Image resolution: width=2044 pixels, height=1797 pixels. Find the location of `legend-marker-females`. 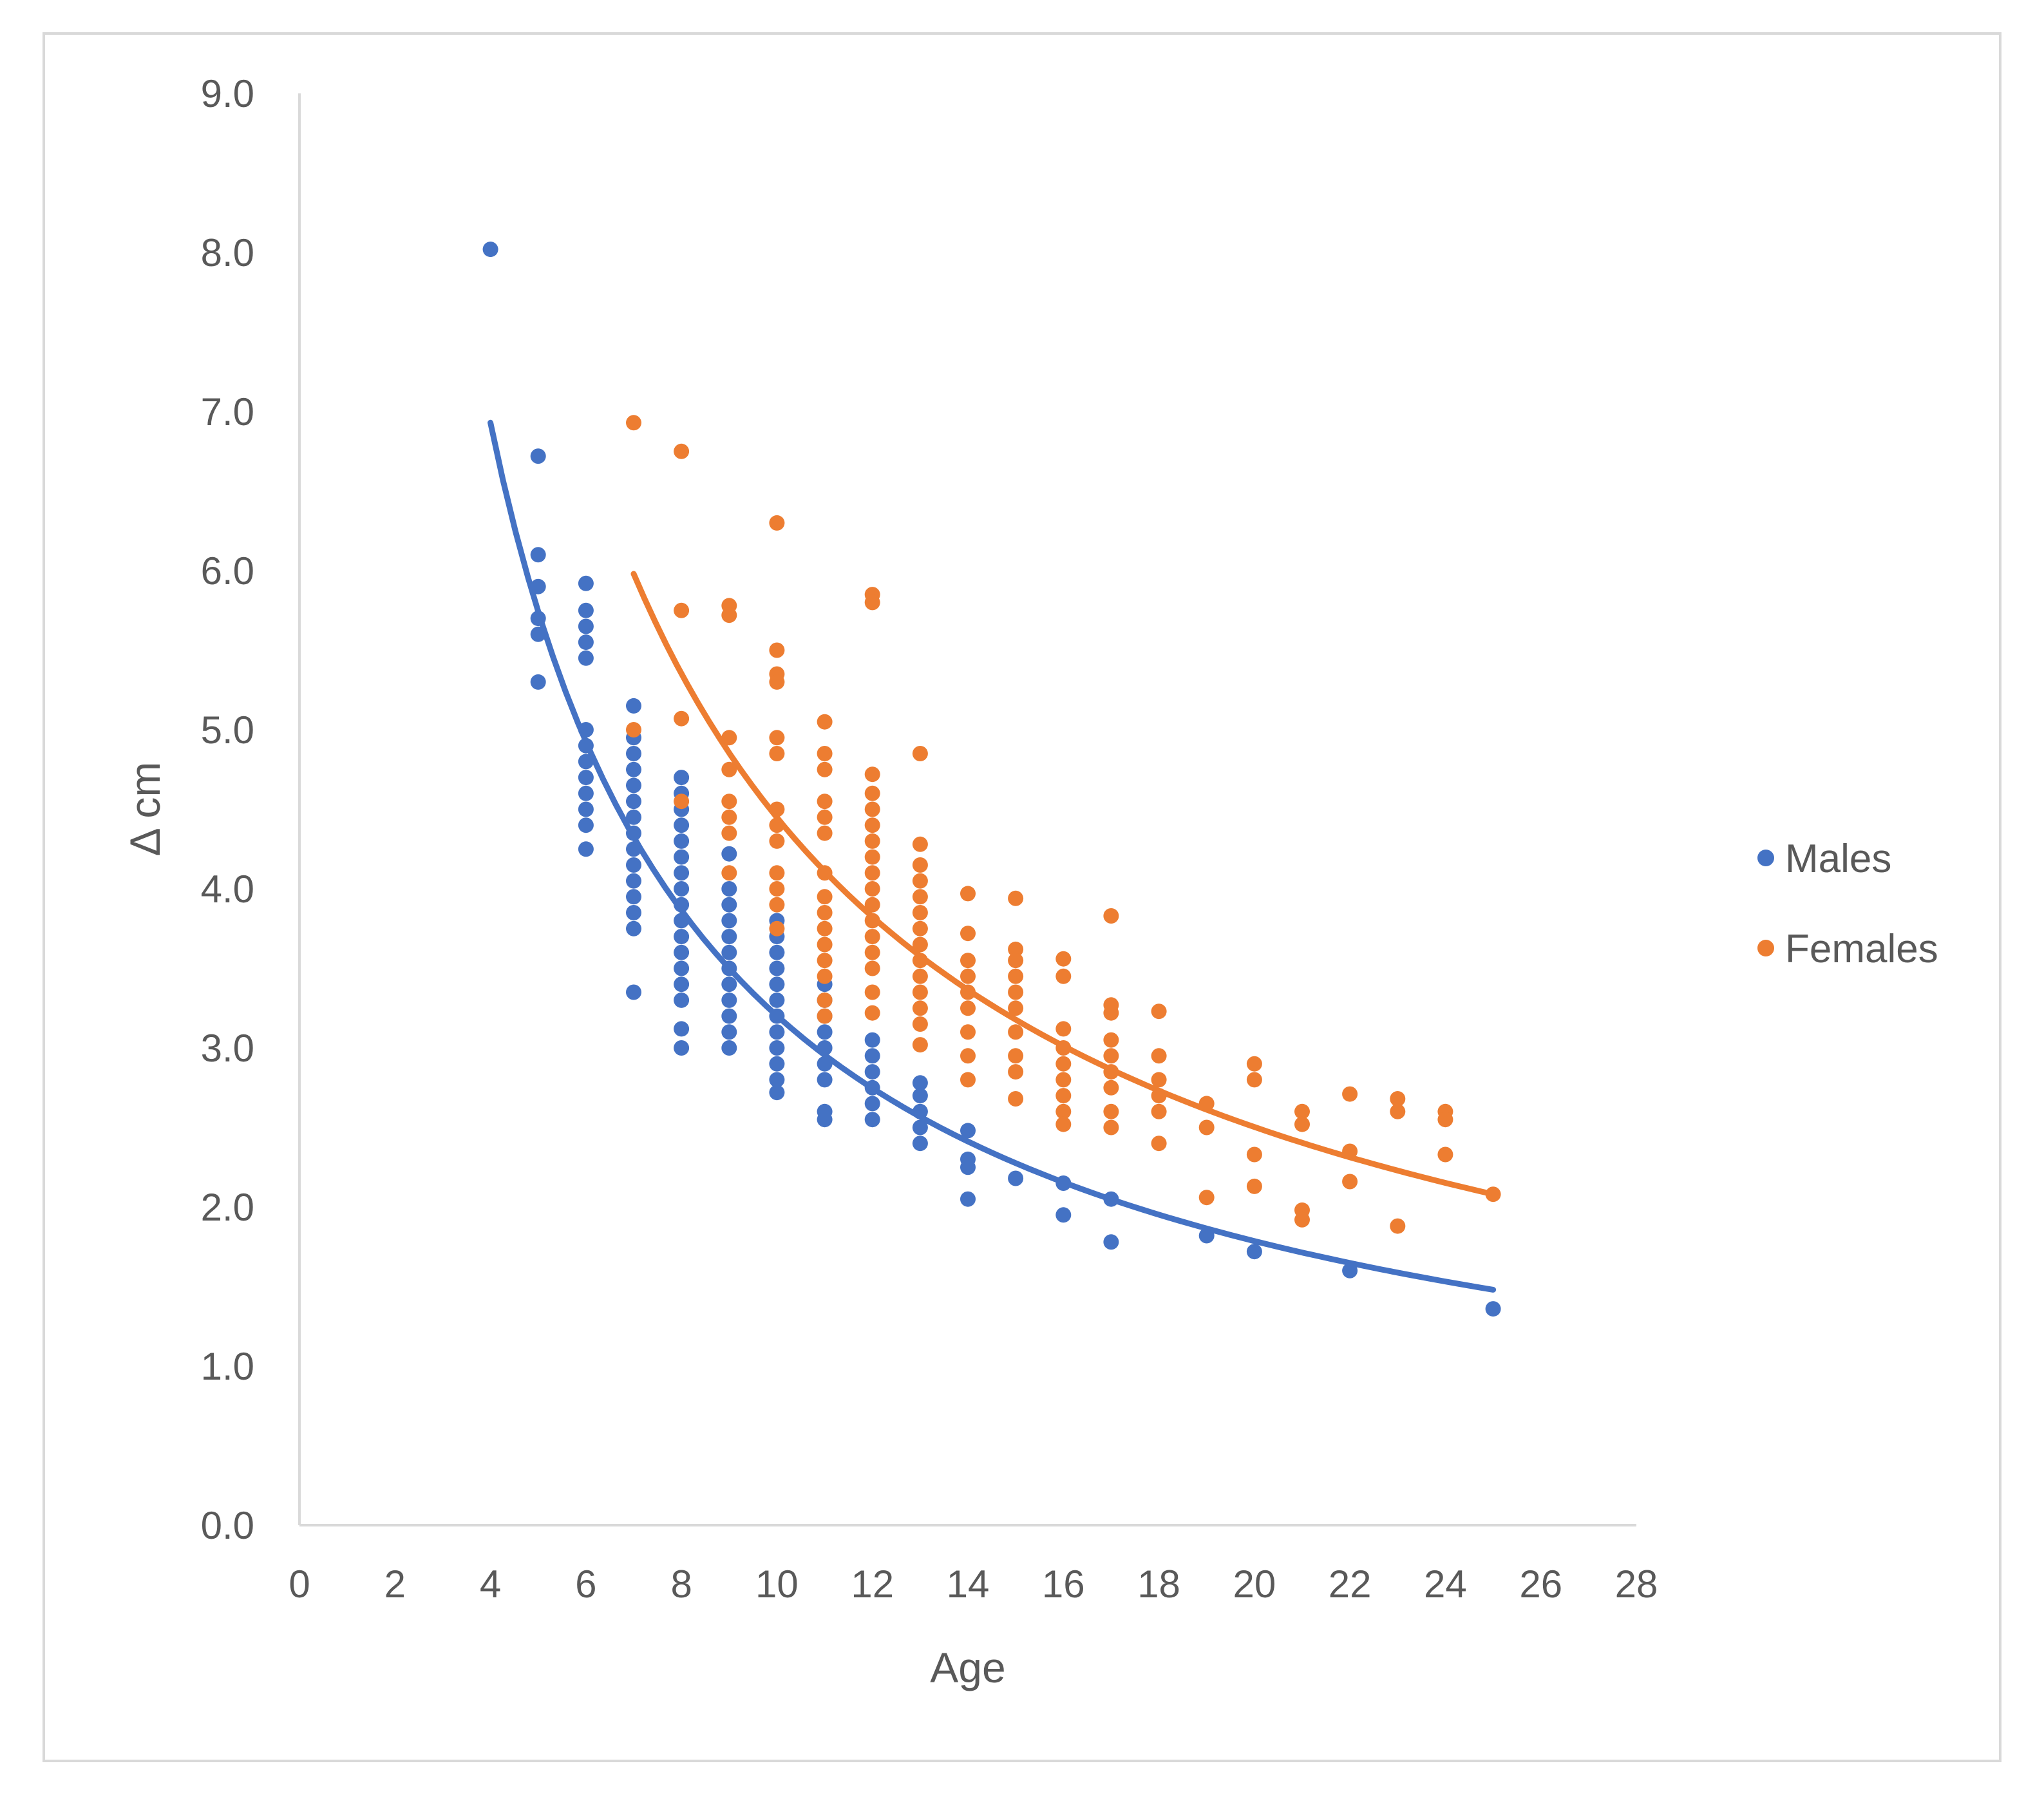

legend-marker-females is located at coordinates (1765, 948).